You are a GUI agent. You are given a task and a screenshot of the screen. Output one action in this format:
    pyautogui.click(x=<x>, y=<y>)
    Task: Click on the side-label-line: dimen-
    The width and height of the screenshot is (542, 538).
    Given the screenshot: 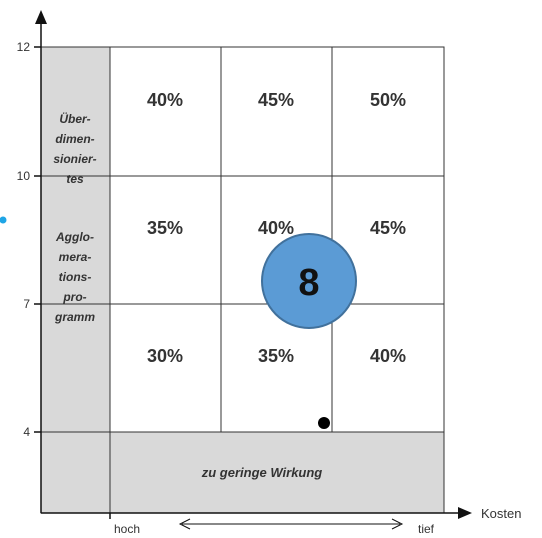 What is the action you would take?
    pyautogui.click(x=74, y=139)
    